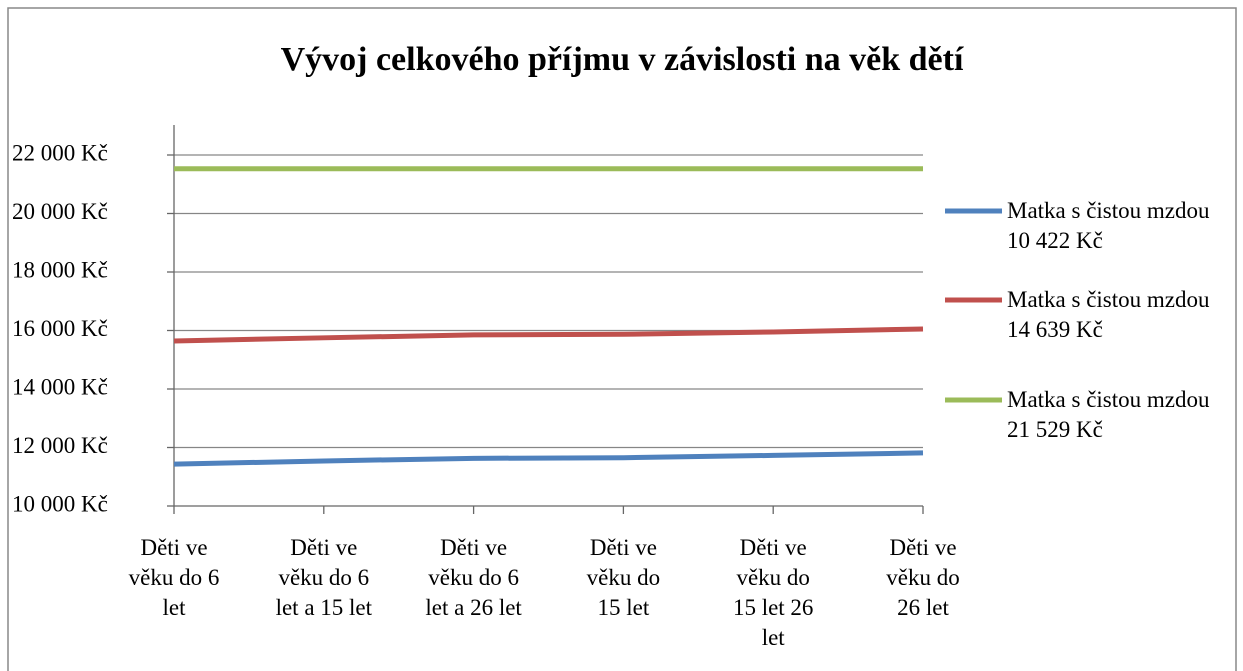  What do you see at coordinates (324, 577) in the screenshot?
I see `x-tick-label: Děti ve věku do 6 let a 15 let` at bounding box center [324, 577].